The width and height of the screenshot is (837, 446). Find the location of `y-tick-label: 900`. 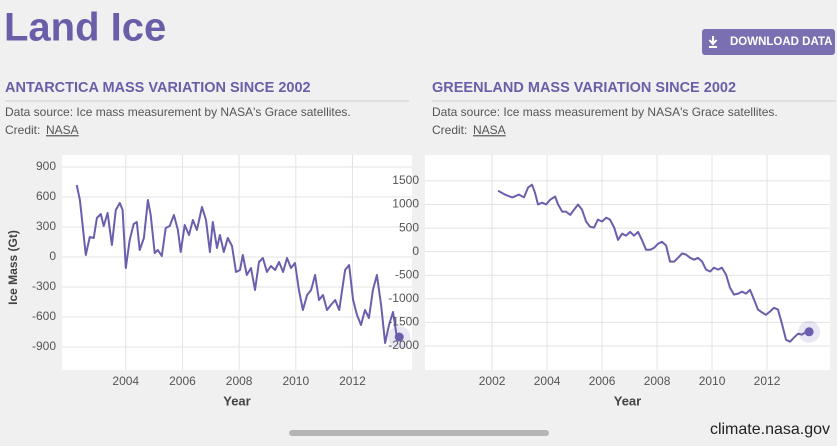

y-tick-label: 900 is located at coordinates (46, 166).